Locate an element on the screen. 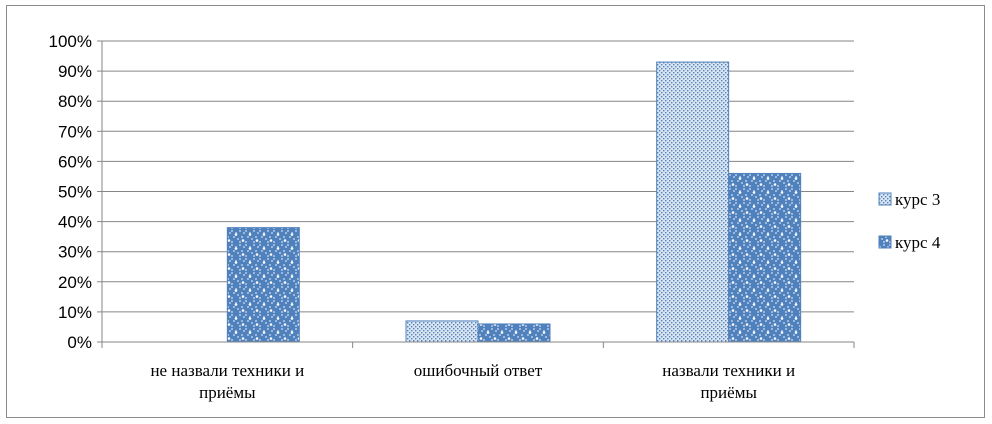 The width and height of the screenshot is (992, 424). category-label: ошибочный ответ is located at coordinates (478, 370).